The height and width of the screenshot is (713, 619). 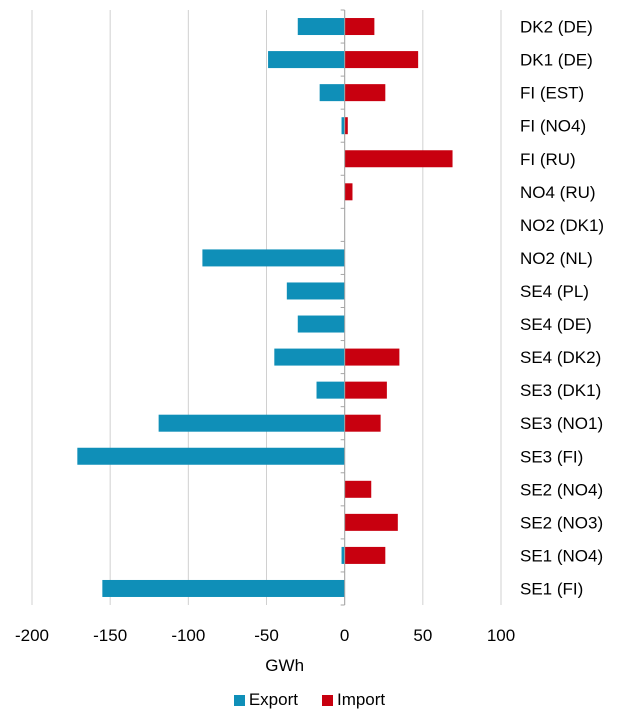 What do you see at coordinates (551, 588) in the screenshot?
I see `category-label: SE1 (FI)` at bounding box center [551, 588].